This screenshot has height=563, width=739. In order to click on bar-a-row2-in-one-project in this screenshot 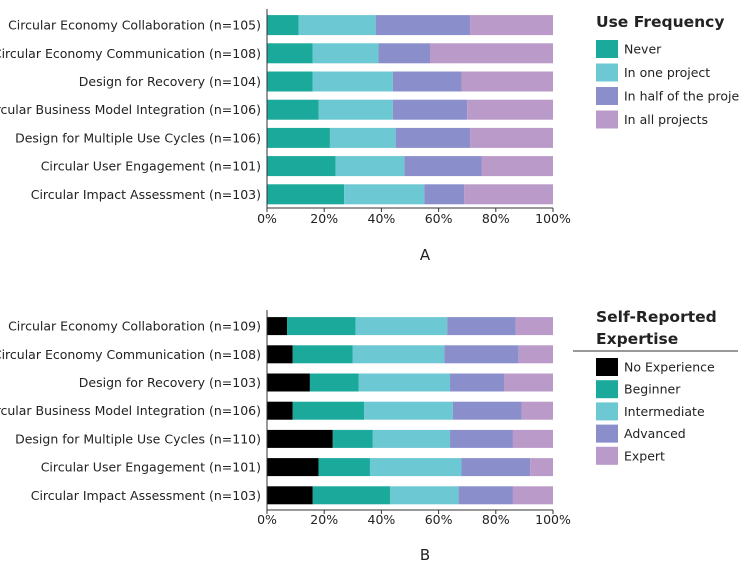, I will do `click(352, 81)`.